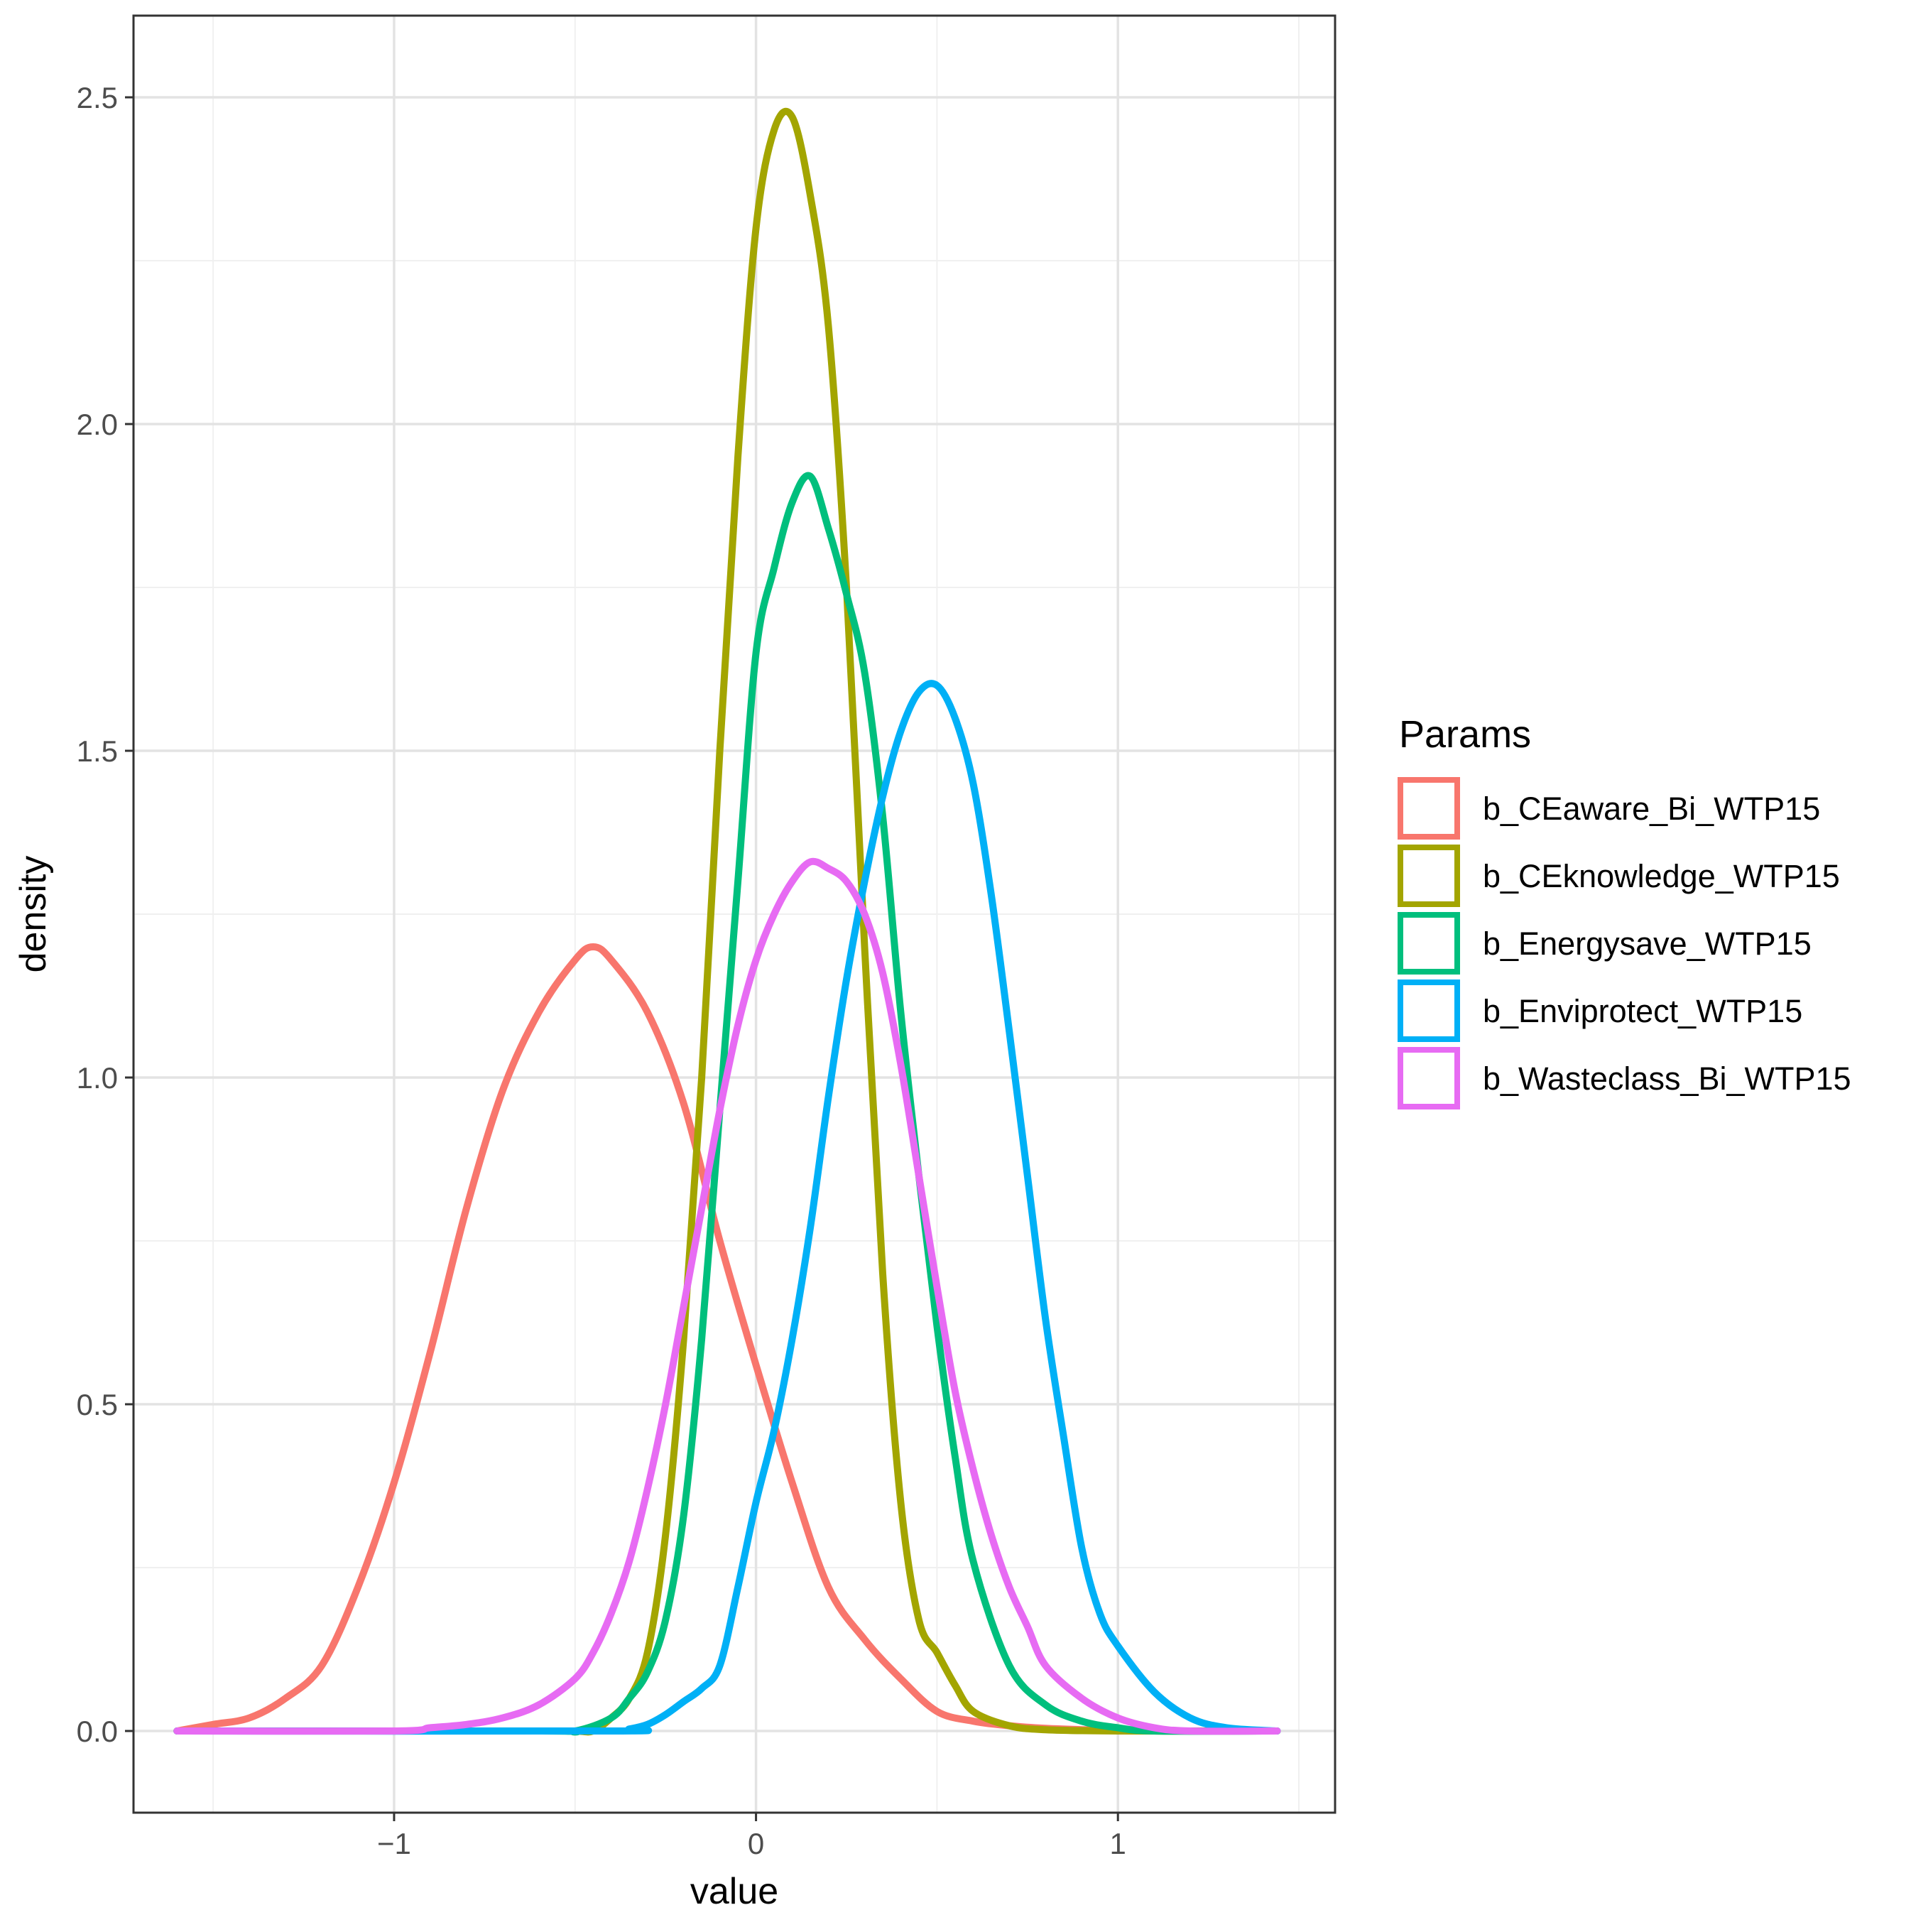 The height and width of the screenshot is (1932, 1911). Describe the element at coordinates (97, 424) in the screenshot. I see `y-tick-label: 2.0` at that location.